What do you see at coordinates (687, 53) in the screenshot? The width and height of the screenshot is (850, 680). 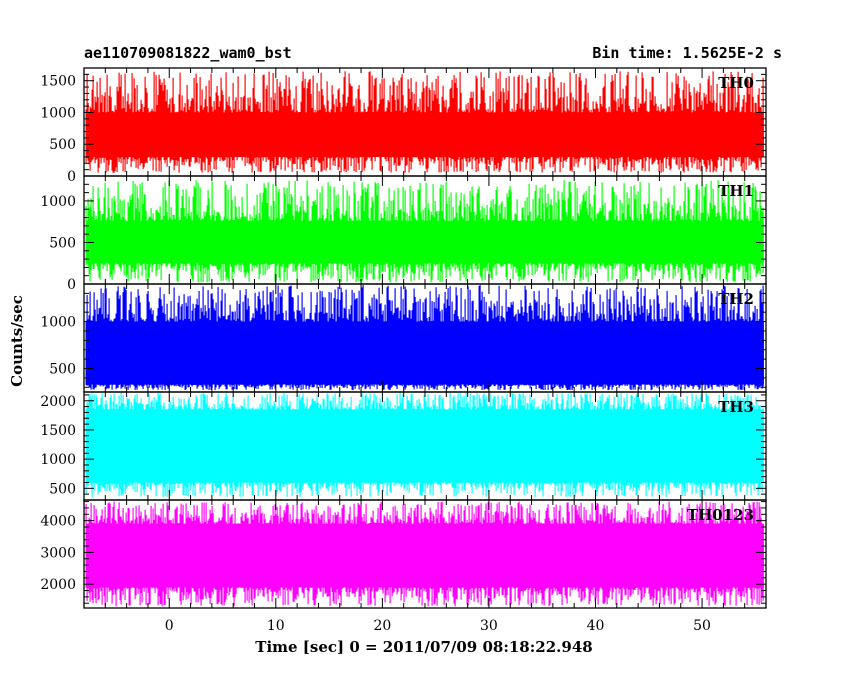 I see `bin-time-label: Bin time: 1.5625E-2 s` at bounding box center [687, 53].